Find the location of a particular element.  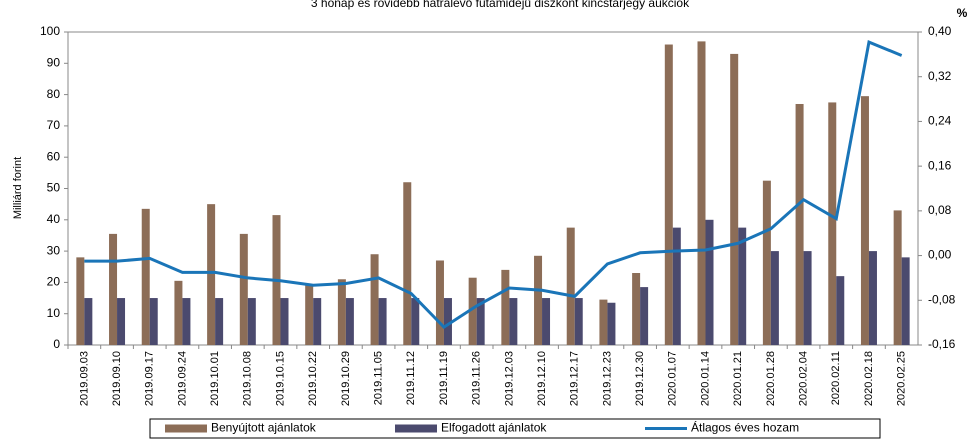

x-tick-label: 2019.09.10 is located at coordinates (117, 378).